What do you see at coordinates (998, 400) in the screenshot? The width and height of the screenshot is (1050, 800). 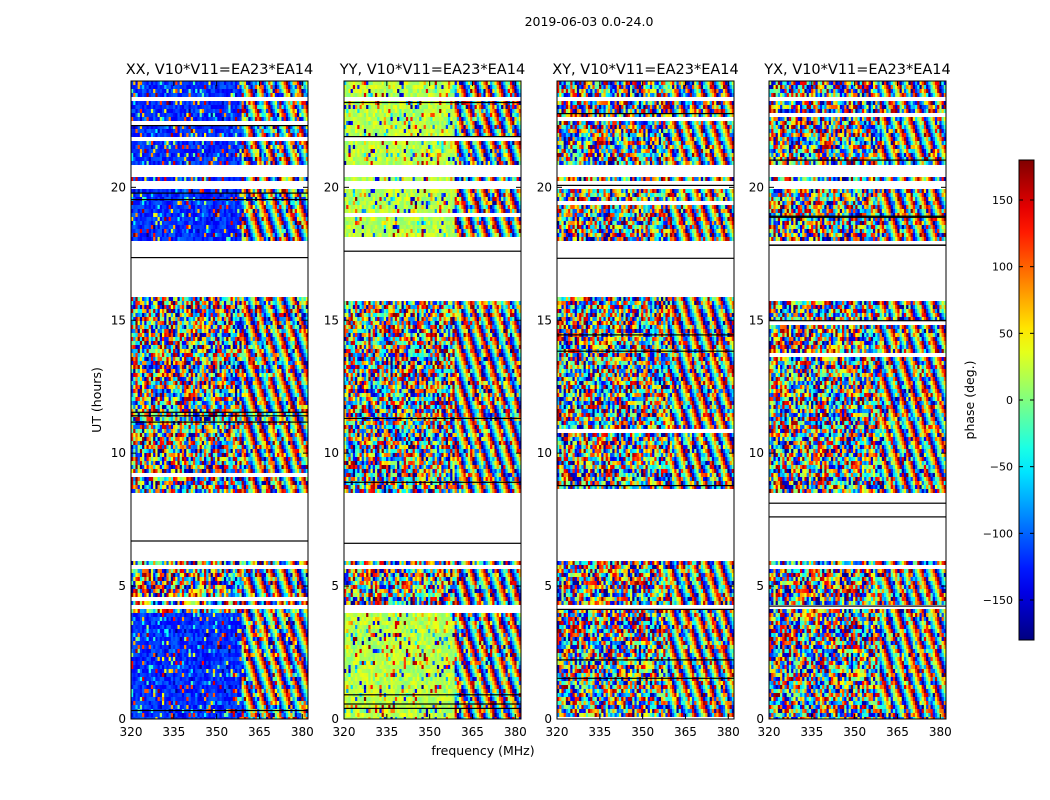 I see `colorbar: −150 −100 −50 0 50 100 150 phase (deg.)` at bounding box center [998, 400].